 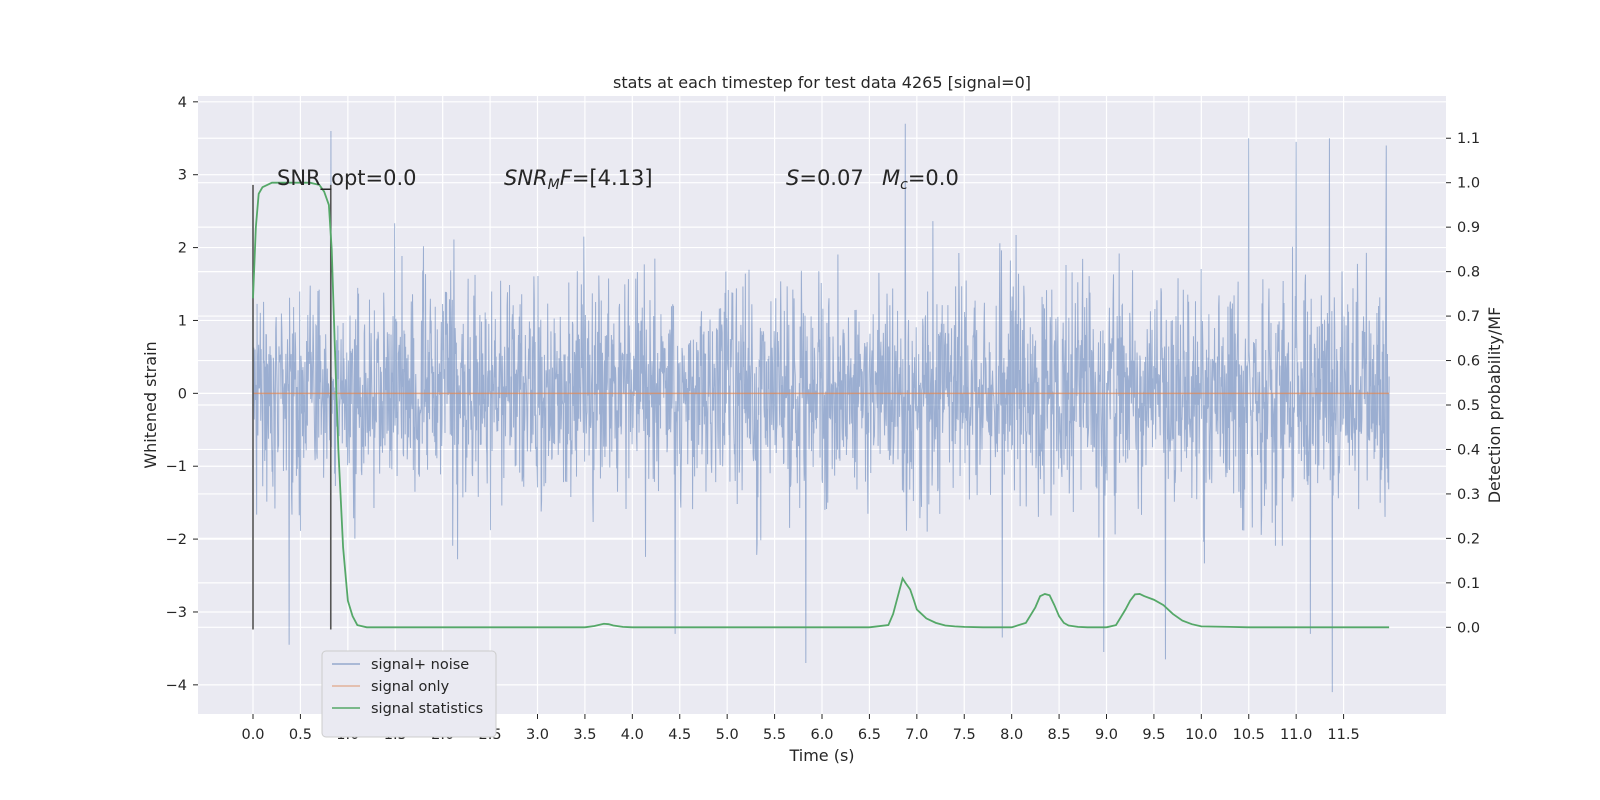 I want to click on x-tick-label: 5.0, so click(x=727, y=735).